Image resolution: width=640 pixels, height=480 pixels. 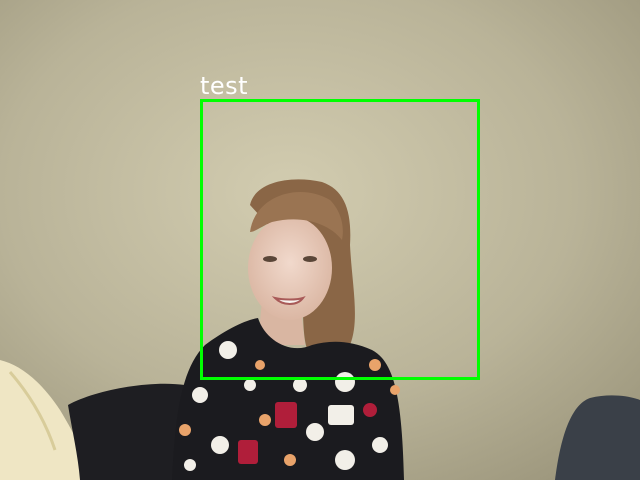 What do you see at coordinates (126, 431) in the screenshot?
I see `dark-chair` at bounding box center [126, 431].